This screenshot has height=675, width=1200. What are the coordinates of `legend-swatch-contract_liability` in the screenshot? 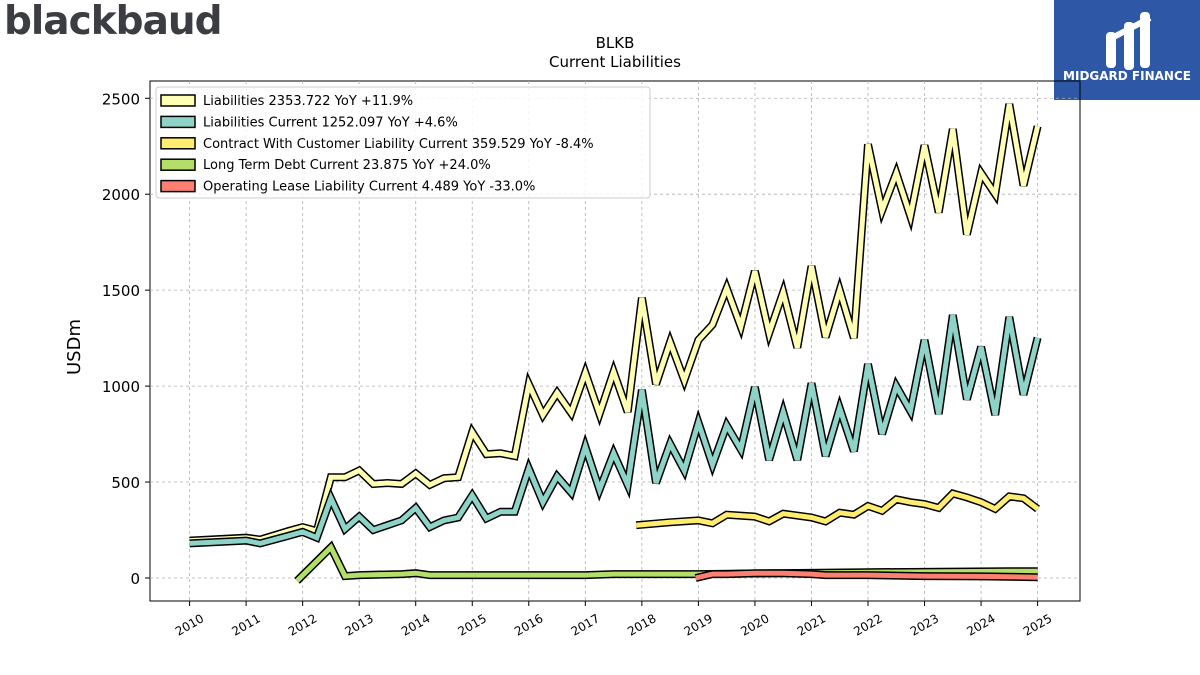 It's located at (178, 143).